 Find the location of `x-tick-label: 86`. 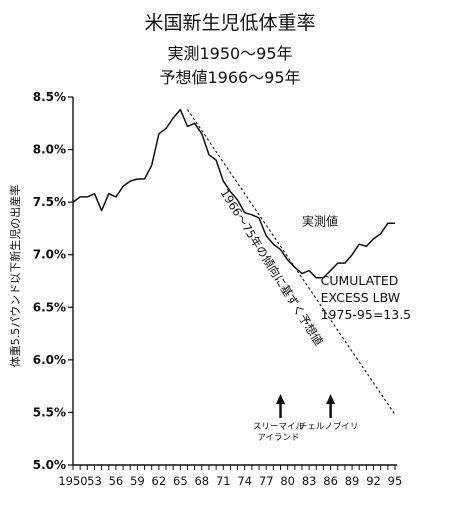

x-tick-label: 86 is located at coordinates (330, 481).